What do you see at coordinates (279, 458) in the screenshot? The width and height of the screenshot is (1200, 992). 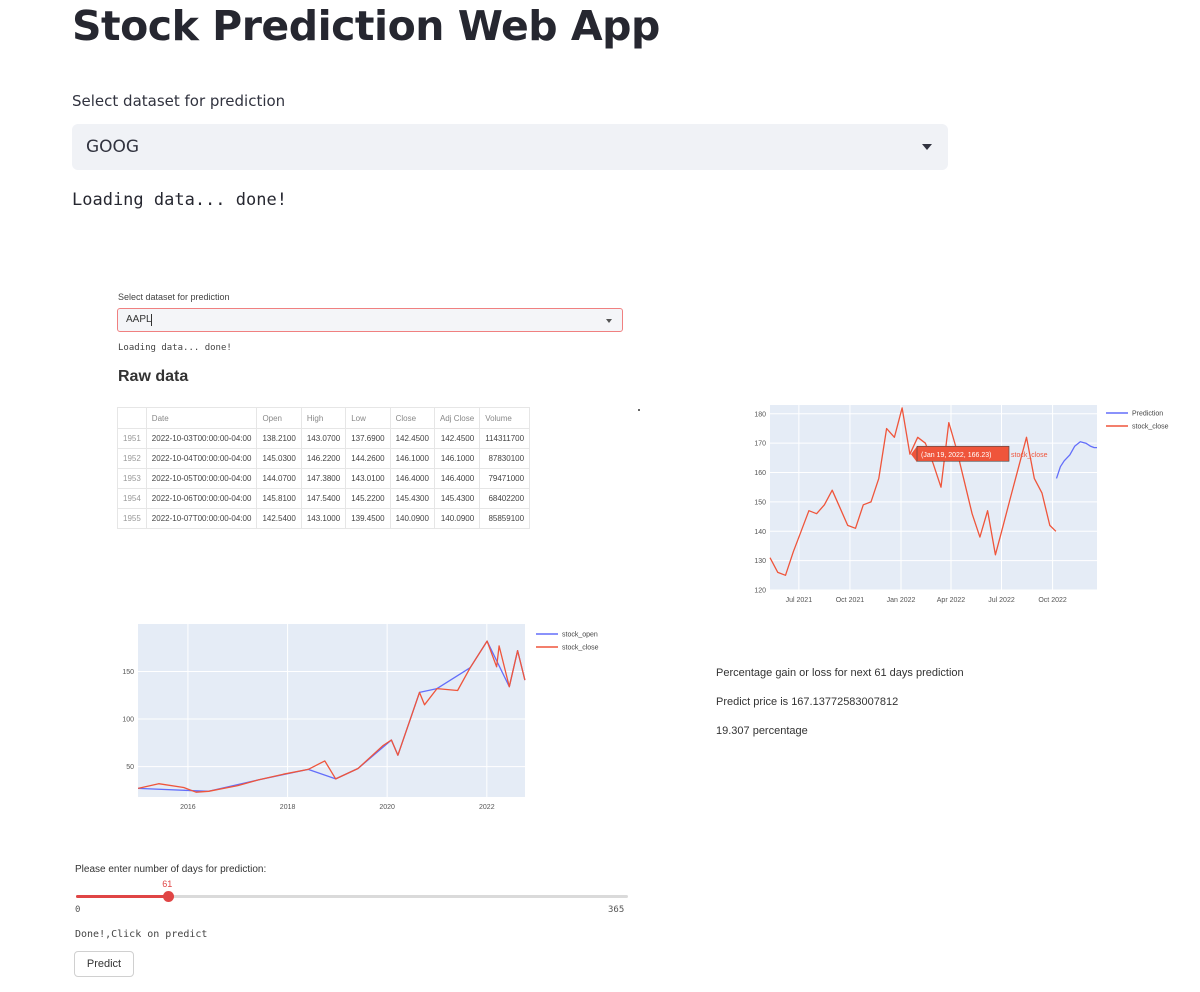 I see `table-cell: 145.0300` at bounding box center [279, 458].